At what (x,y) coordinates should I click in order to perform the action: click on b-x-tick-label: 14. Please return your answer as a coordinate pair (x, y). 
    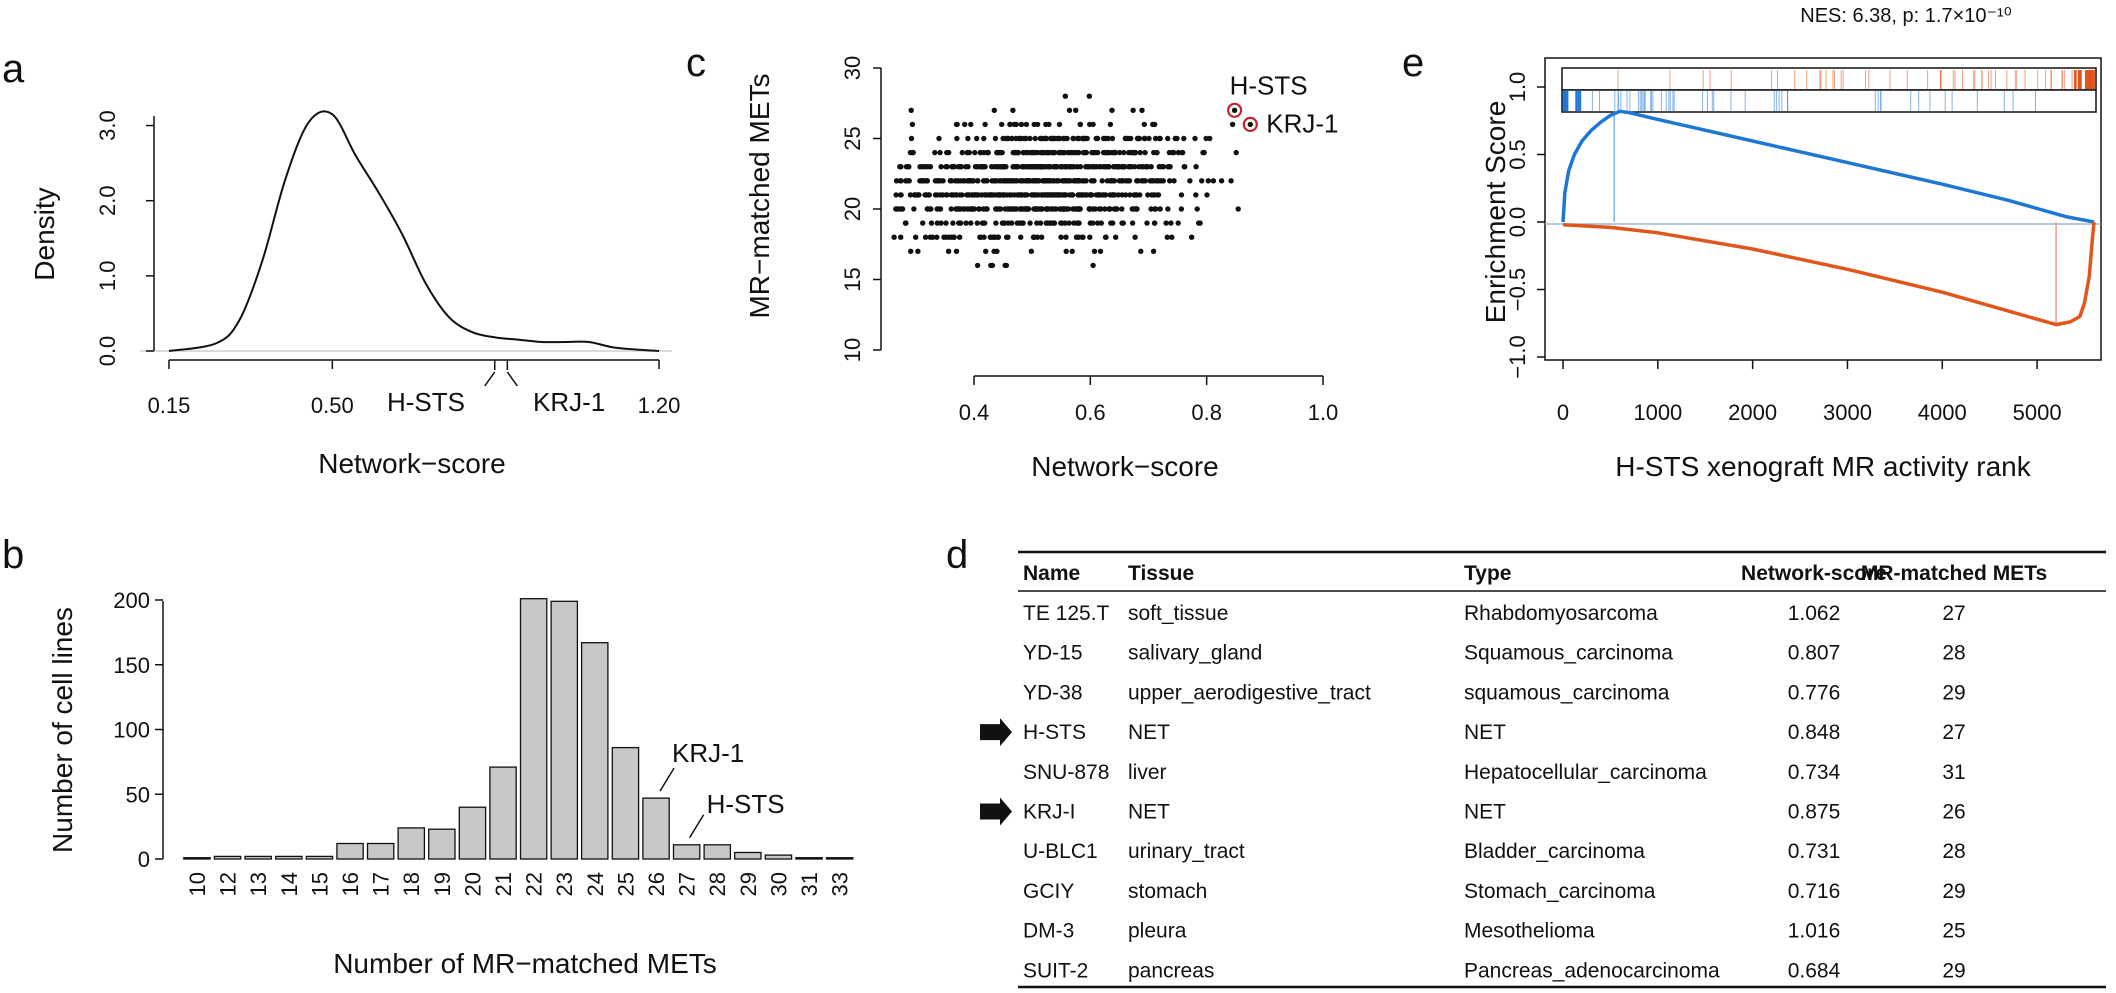
    Looking at the image, I should click on (289, 884).